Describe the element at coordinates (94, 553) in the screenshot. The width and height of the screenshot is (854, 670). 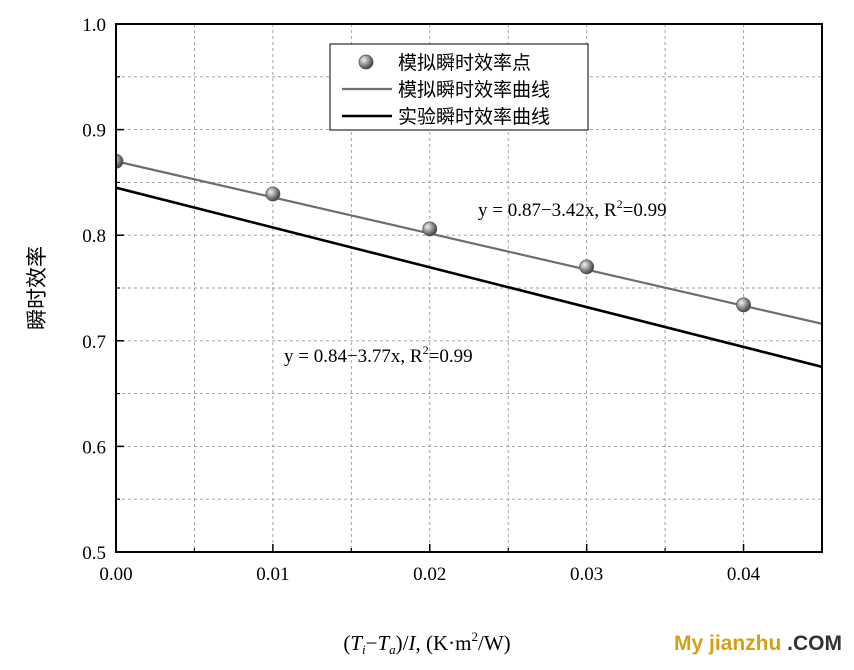
I see `y-tick-label: 0.5` at that location.